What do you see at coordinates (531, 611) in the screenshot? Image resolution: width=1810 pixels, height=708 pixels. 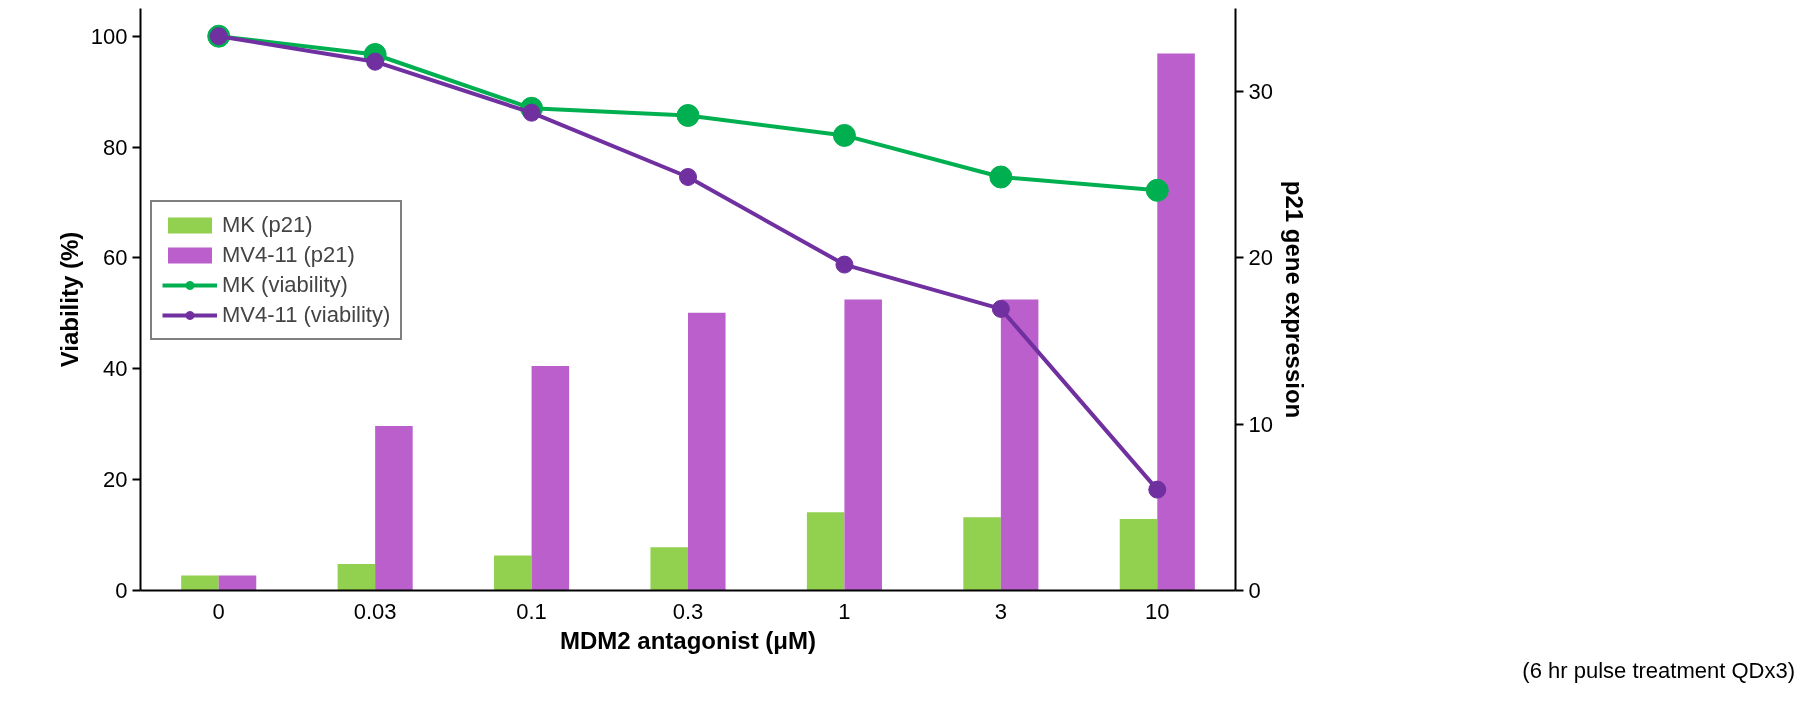 I see `x-tick-label: 0.1` at bounding box center [531, 611].